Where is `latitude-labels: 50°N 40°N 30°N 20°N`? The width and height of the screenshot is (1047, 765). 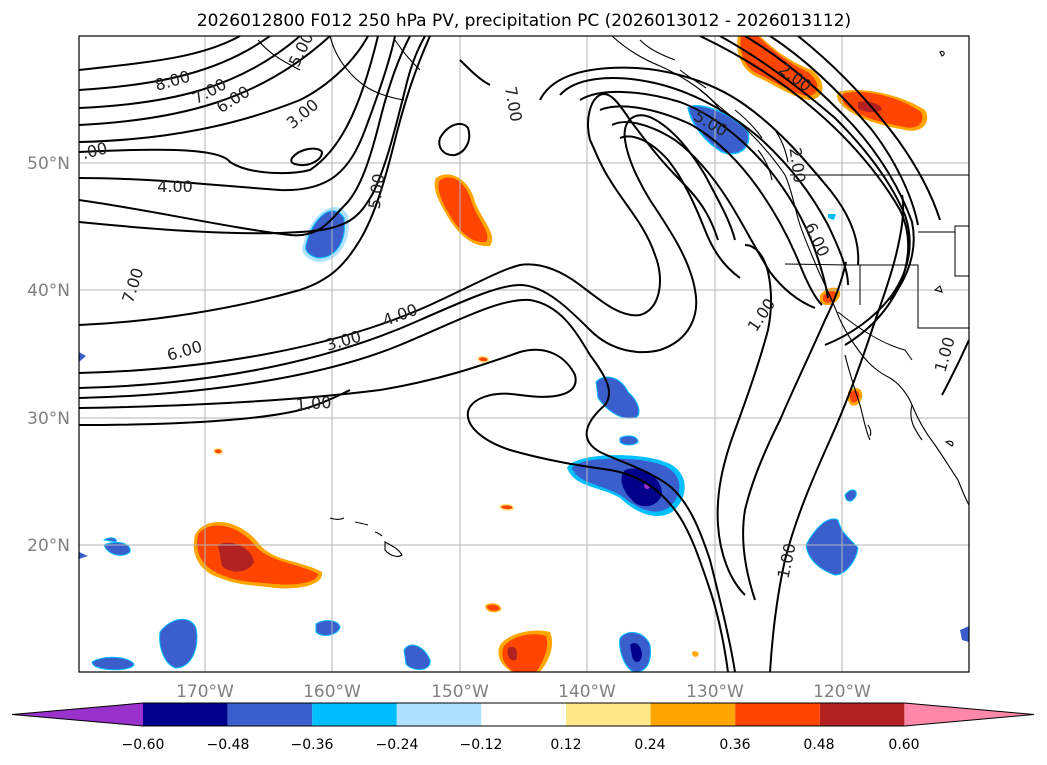
latitude-labels: 50°N 40°N 30°N 20°N is located at coordinates (48, 355).